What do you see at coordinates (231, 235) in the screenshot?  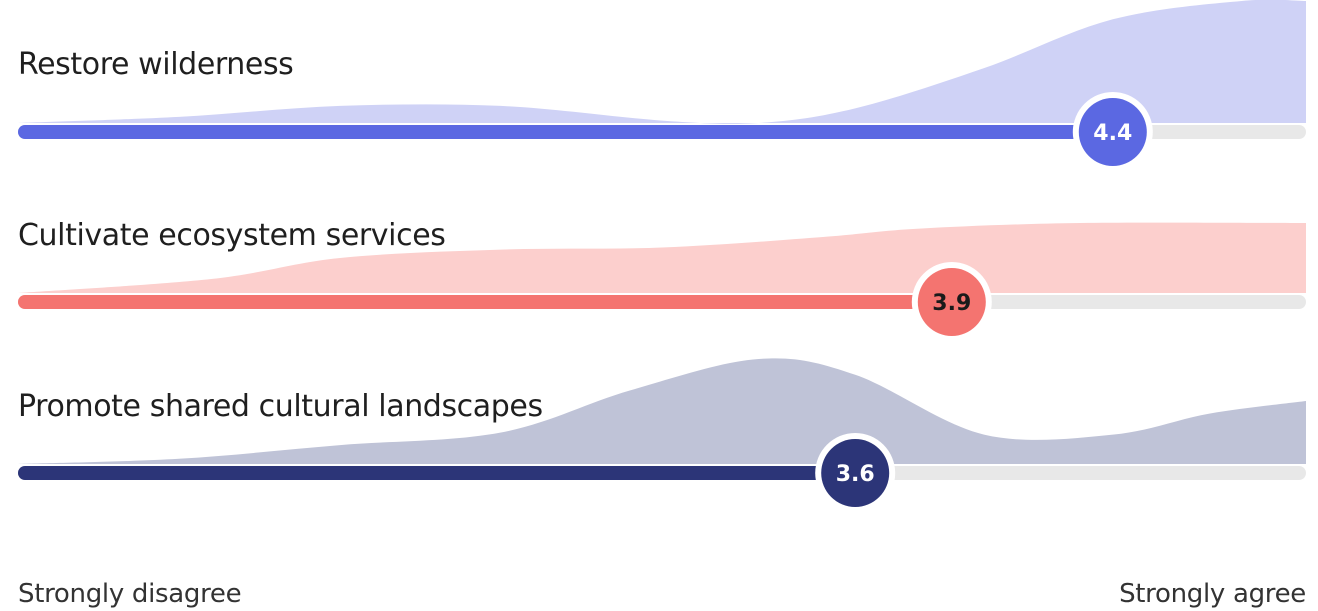 I see `row-label: Cultivate ecosystem services` at bounding box center [231, 235].